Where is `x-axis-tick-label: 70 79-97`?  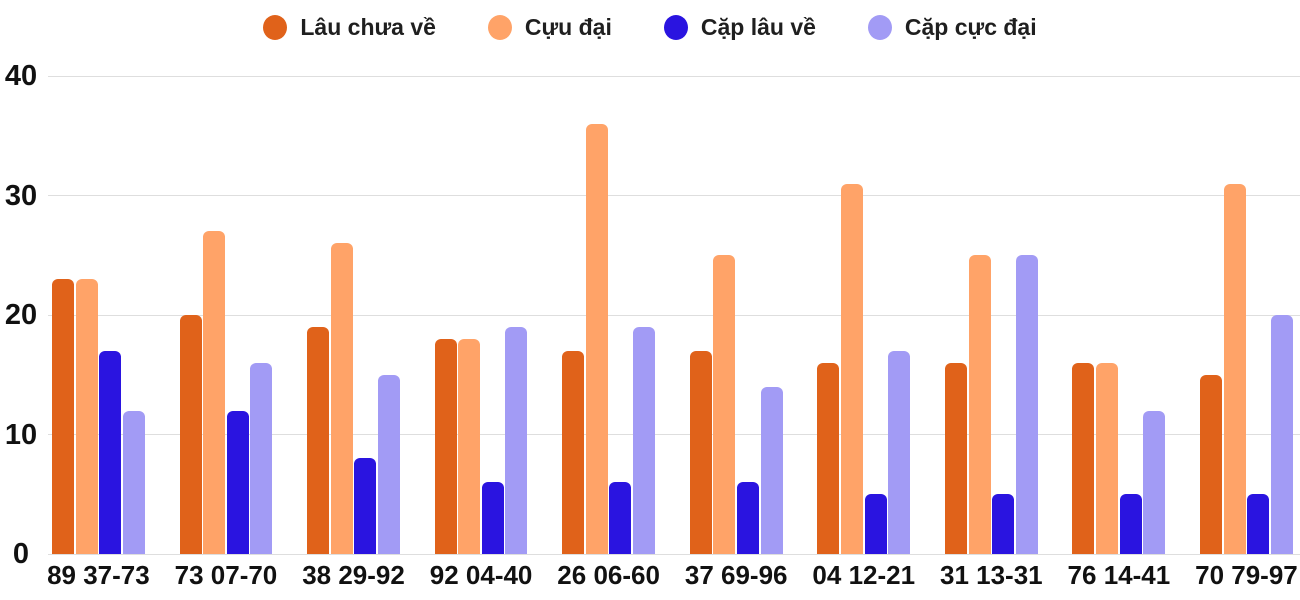
x-axis-tick-label: 70 79-97 is located at coordinates (1246, 575).